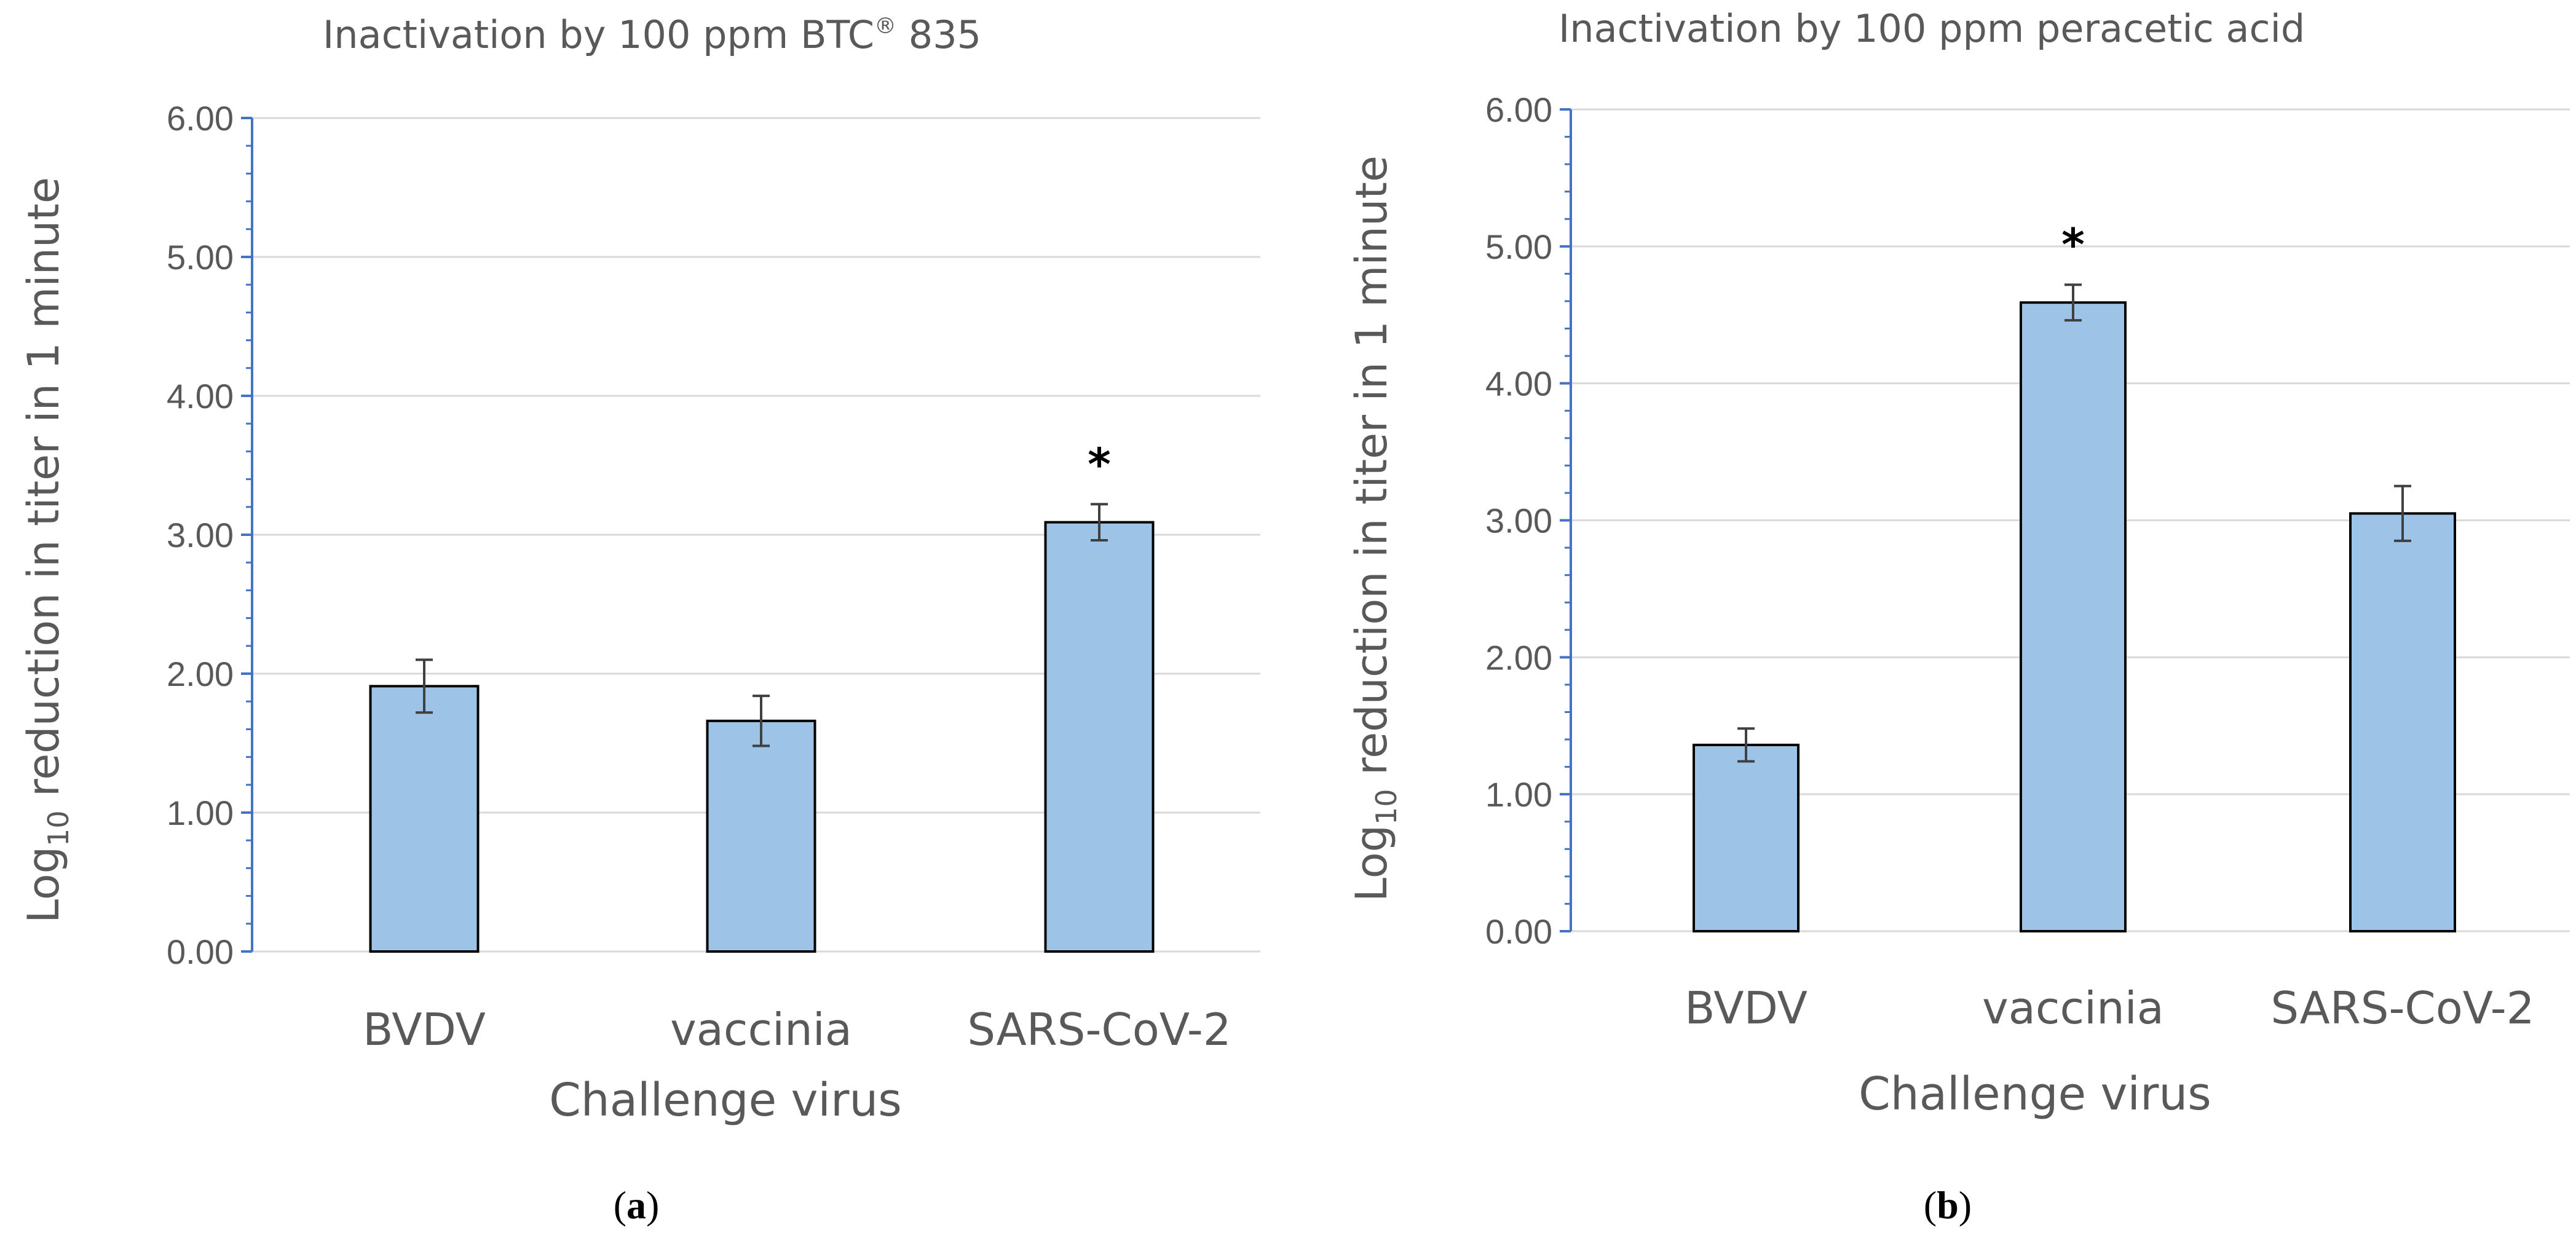  I want to click on chart-a-title-main: Inactivation by 100 ppm BTC, so click(599, 35).